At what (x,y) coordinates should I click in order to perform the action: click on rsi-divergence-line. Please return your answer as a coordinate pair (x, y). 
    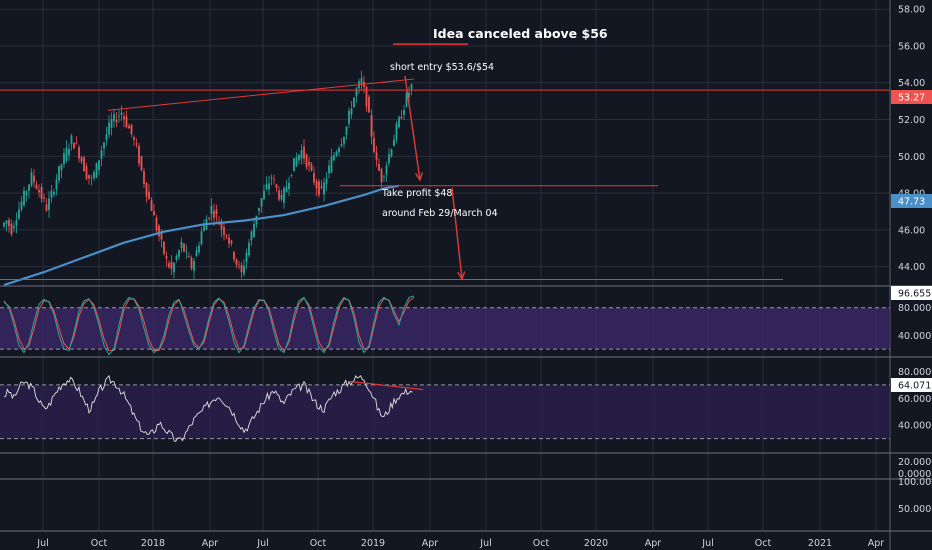
    Looking at the image, I should click on (386, 385).